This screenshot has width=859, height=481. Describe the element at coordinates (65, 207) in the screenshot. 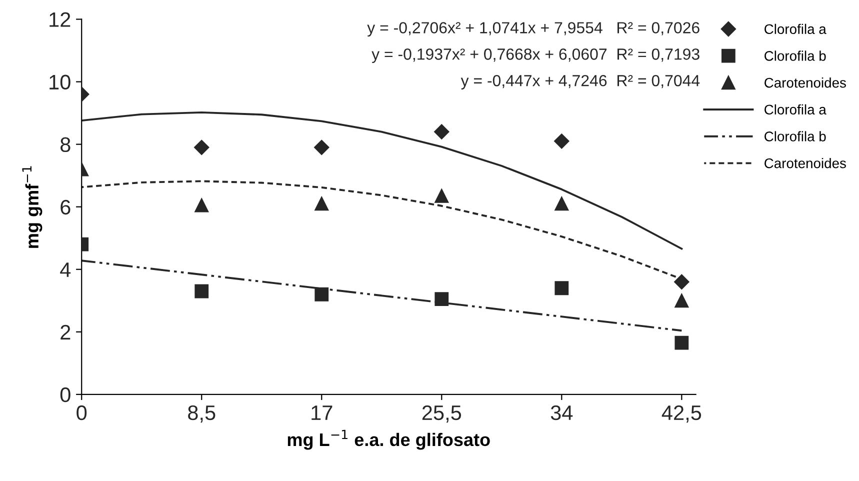

I see `y-tick-label: 6` at that location.